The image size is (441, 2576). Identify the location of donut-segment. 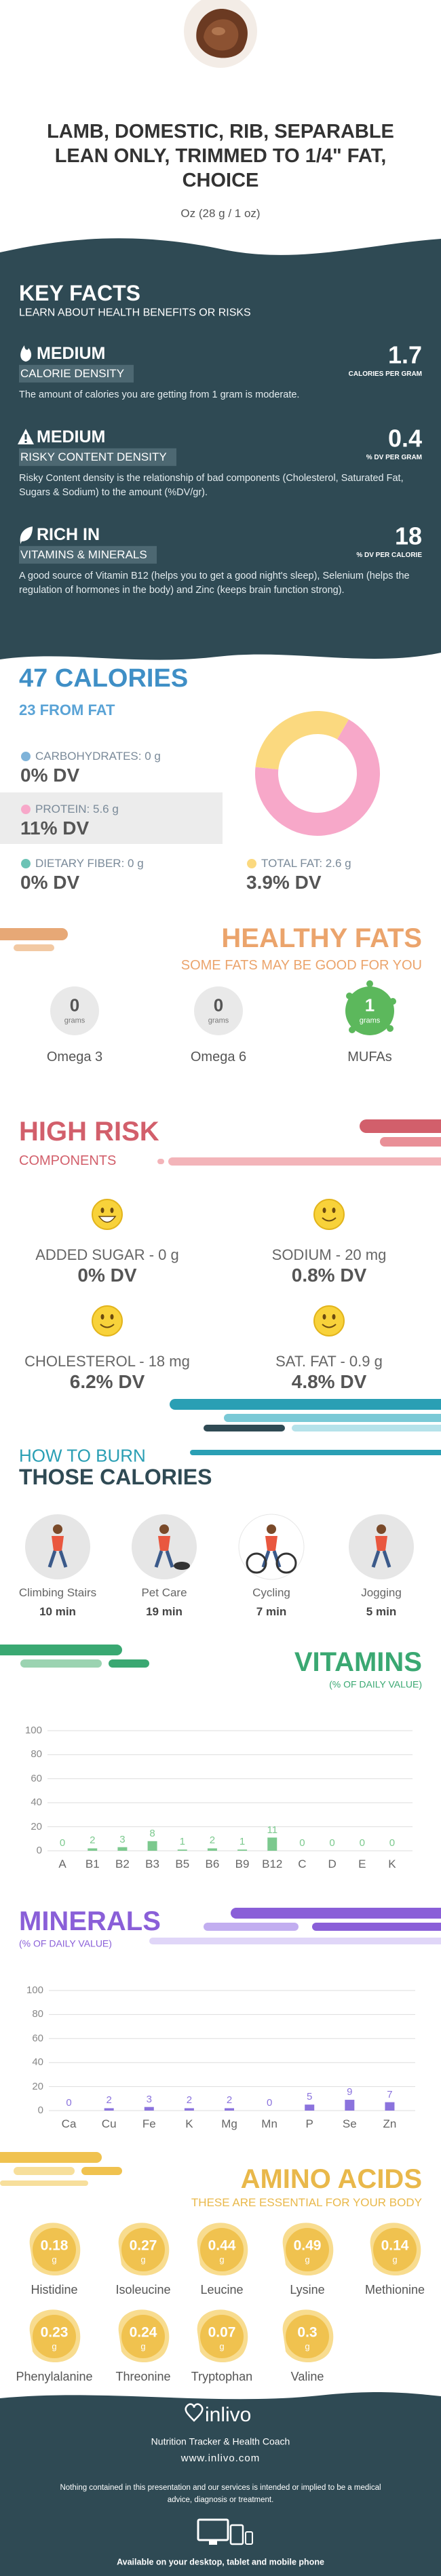
(302, 740).